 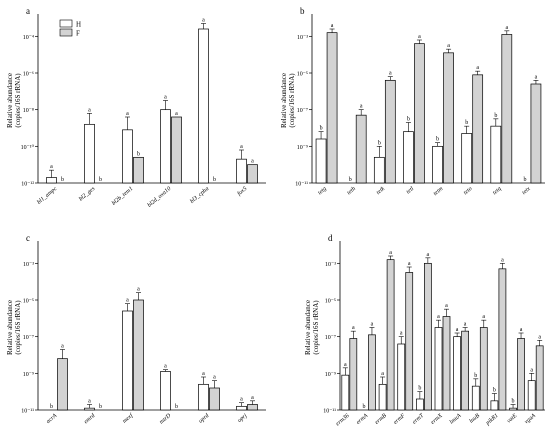 I want to click on x-tick-label: vatE, so click(x=512, y=419).